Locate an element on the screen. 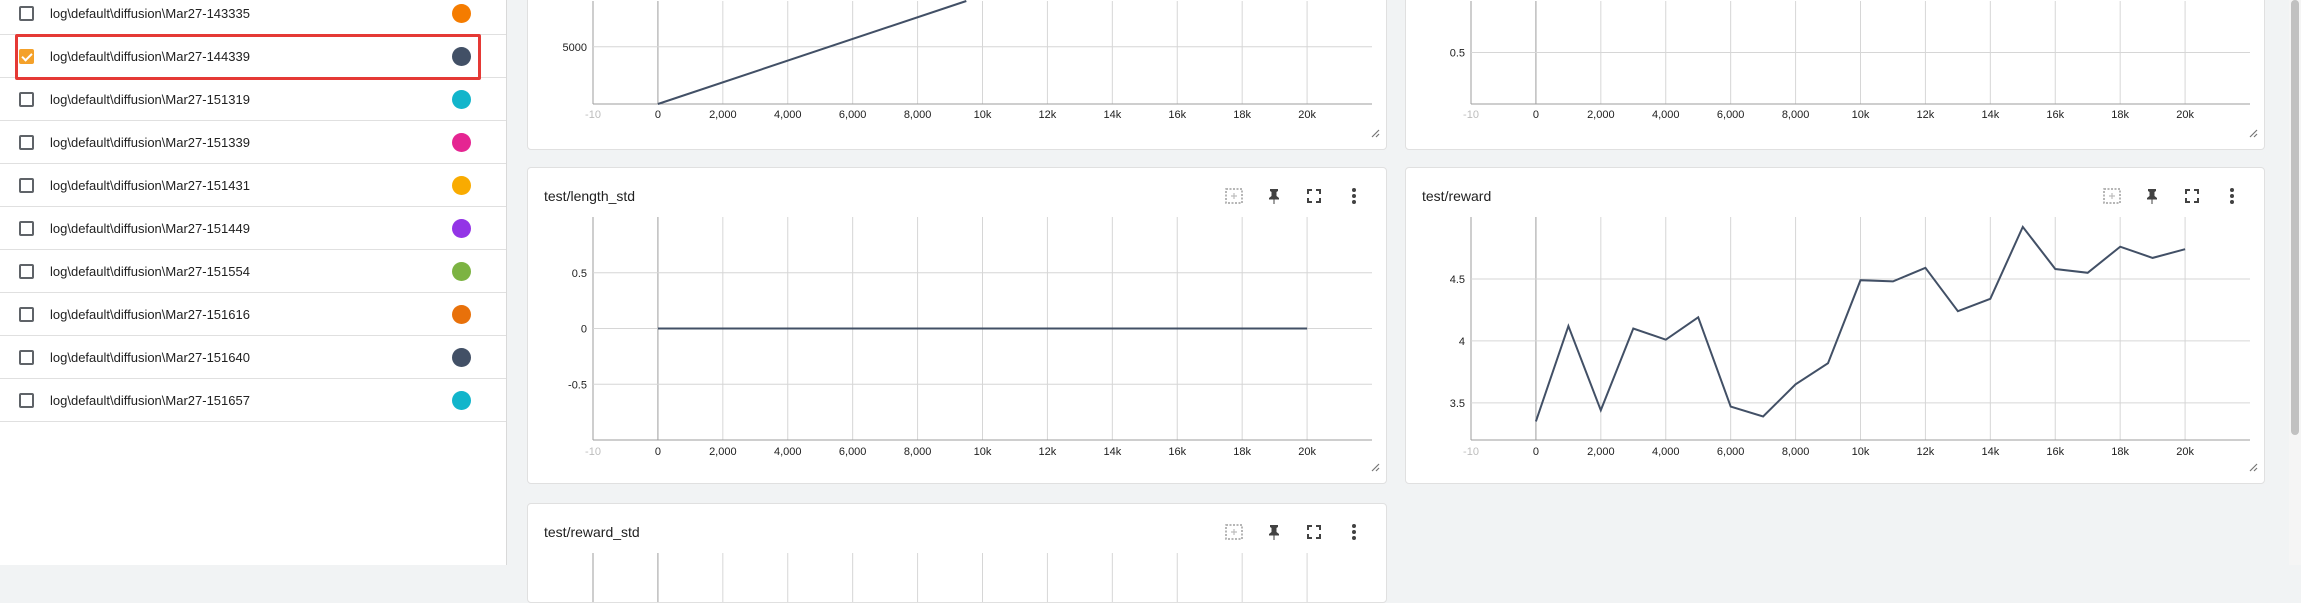 The image size is (2301, 603). x-tick-label: -10 is located at coordinates (1471, 115).